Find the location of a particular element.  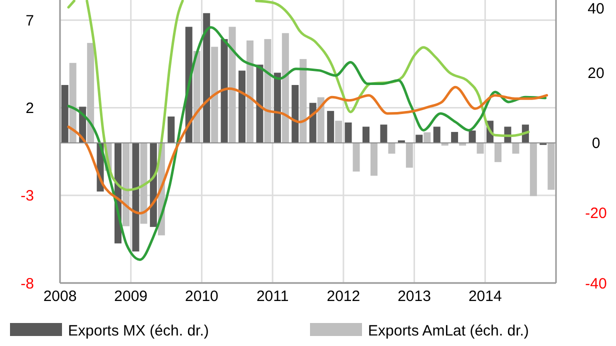

legend-label: Exports MX (éch. dr.) is located at coordinates (138, 331).